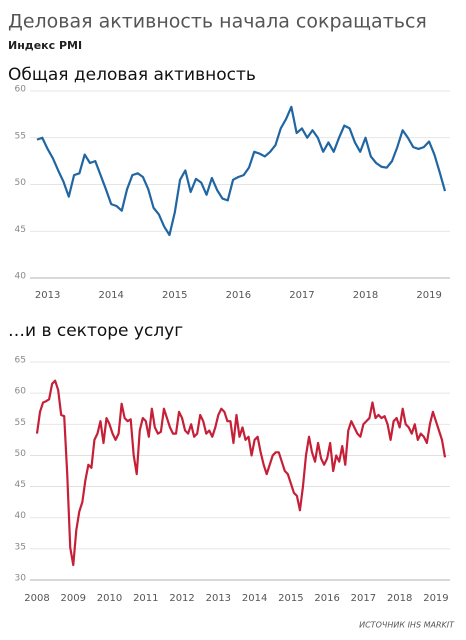  What do you see at coordinates (95, 331) in the screenshot?
I see `chart-title: …и в секторе услуг` at bounding box center [95, 331].